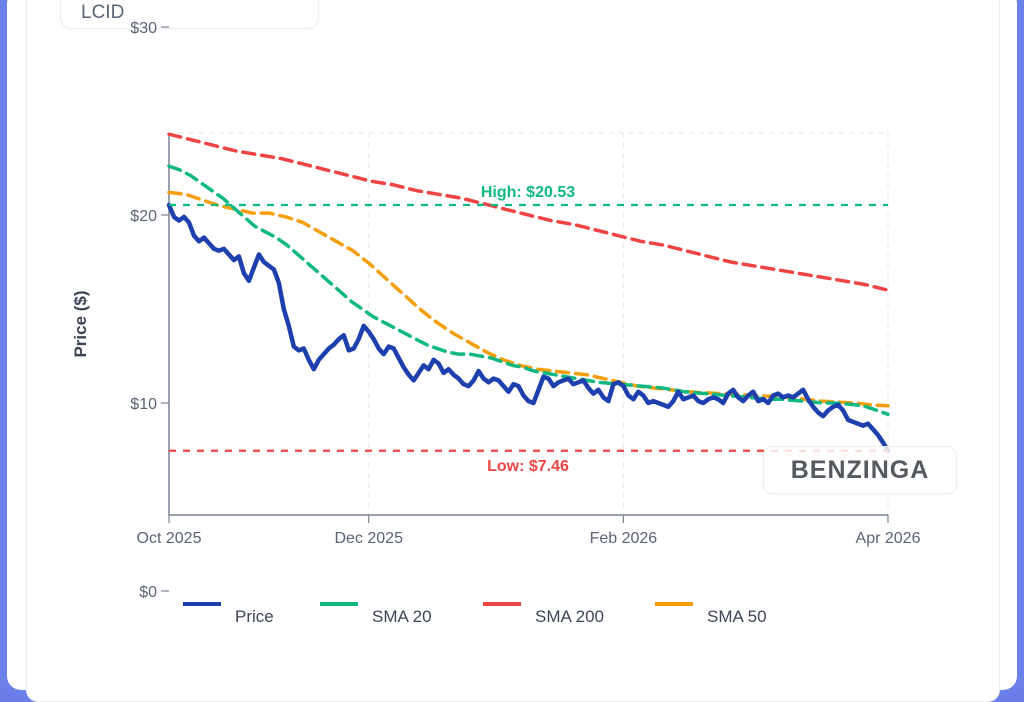 This screenshot has width=1024, height=702. I want to click on y-tick-label: $30, so click(143, 28).